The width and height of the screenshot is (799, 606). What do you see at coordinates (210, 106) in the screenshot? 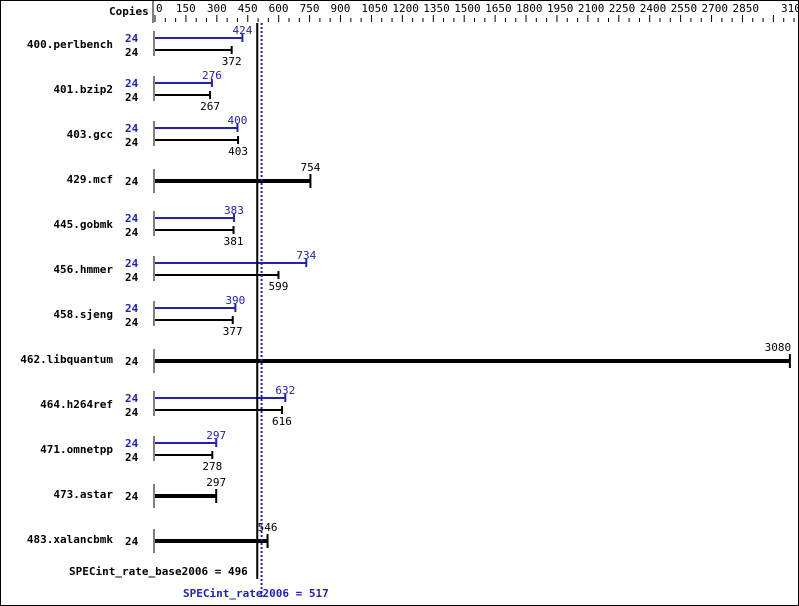
I see `base-value: 267` at bounding box center [210, 106].